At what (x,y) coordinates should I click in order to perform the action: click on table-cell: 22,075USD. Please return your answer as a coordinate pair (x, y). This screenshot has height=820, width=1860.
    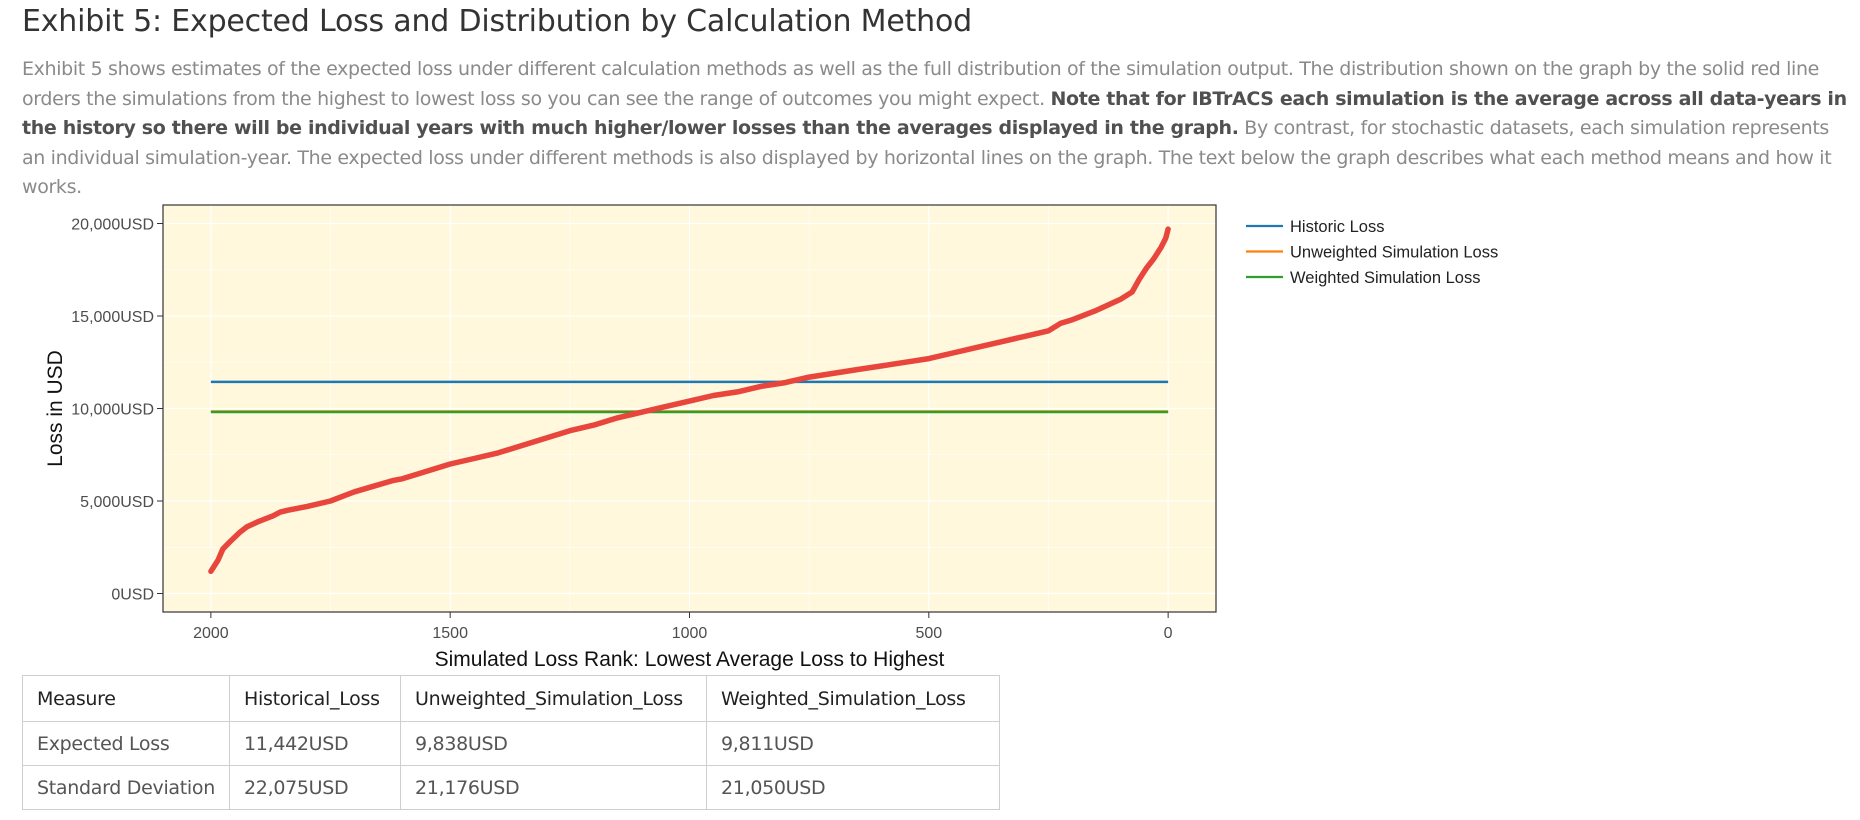
    Looking at the image, I should click on (315, 787).